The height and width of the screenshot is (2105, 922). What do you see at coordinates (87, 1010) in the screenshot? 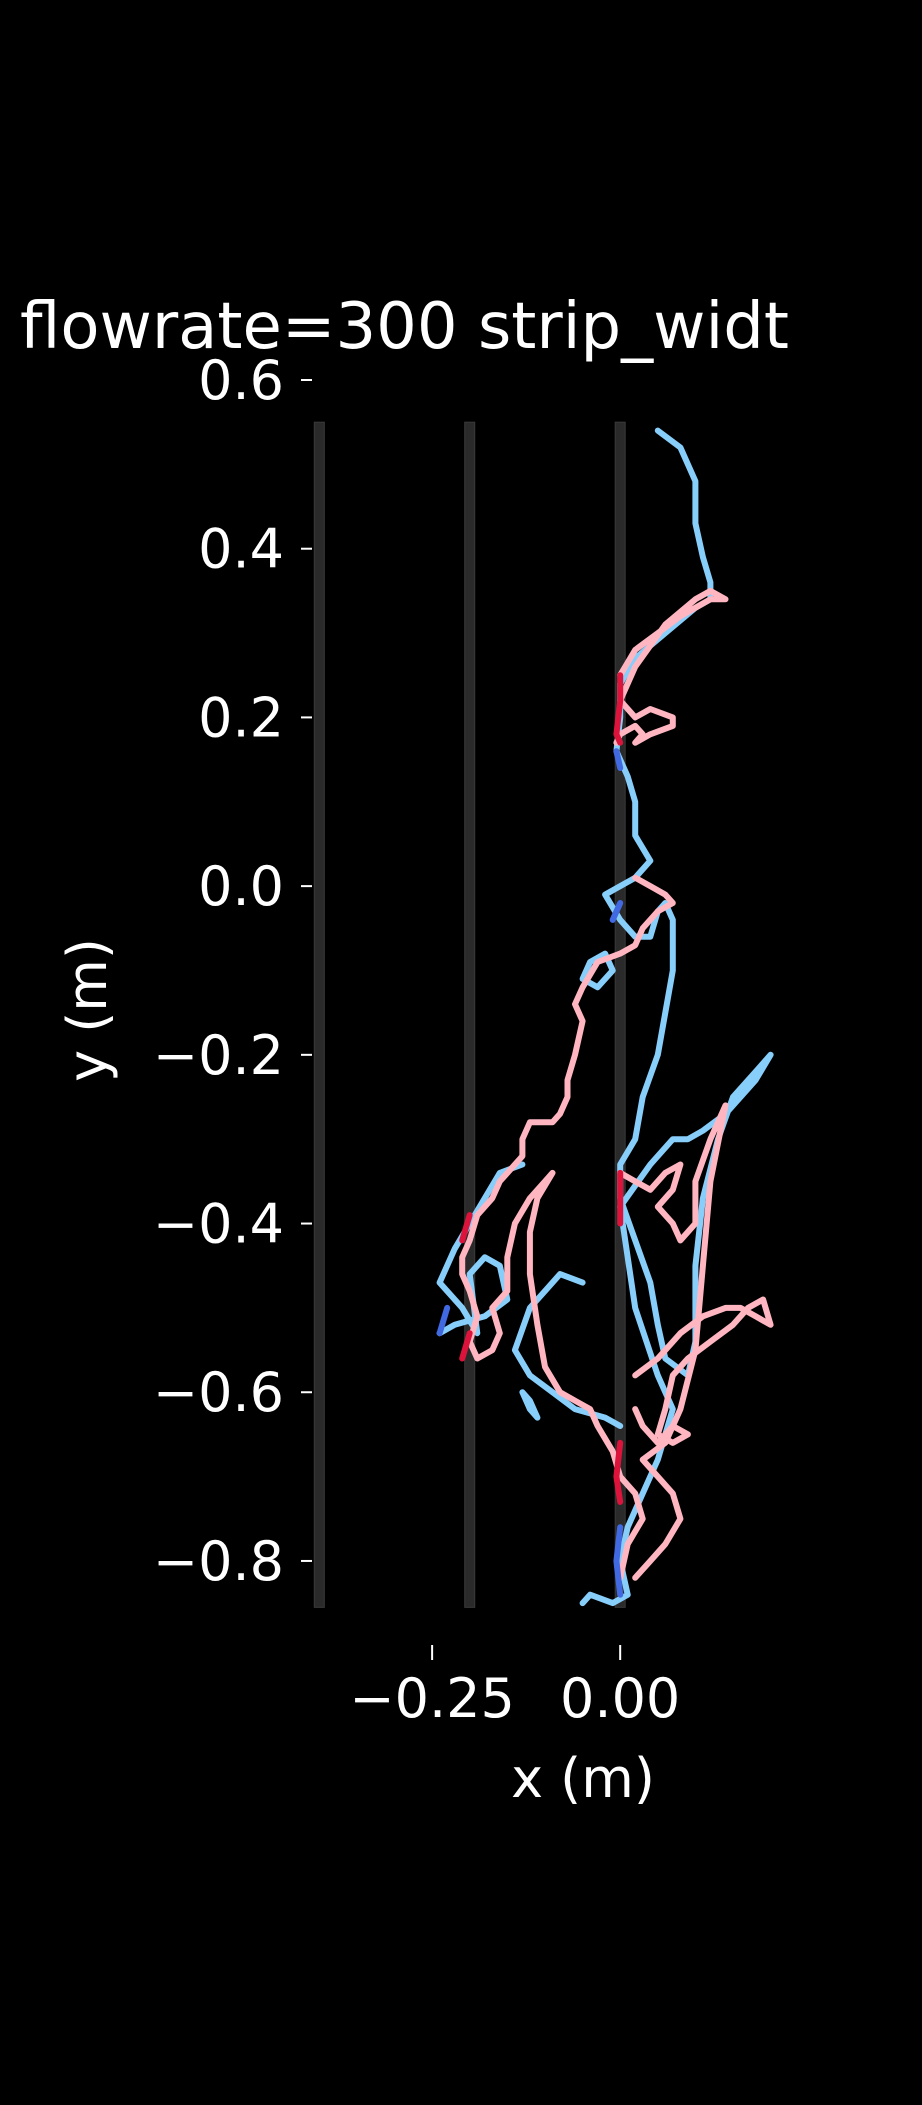
I see `y-axis-label: y (m)` at bounding box center [87, 1010].